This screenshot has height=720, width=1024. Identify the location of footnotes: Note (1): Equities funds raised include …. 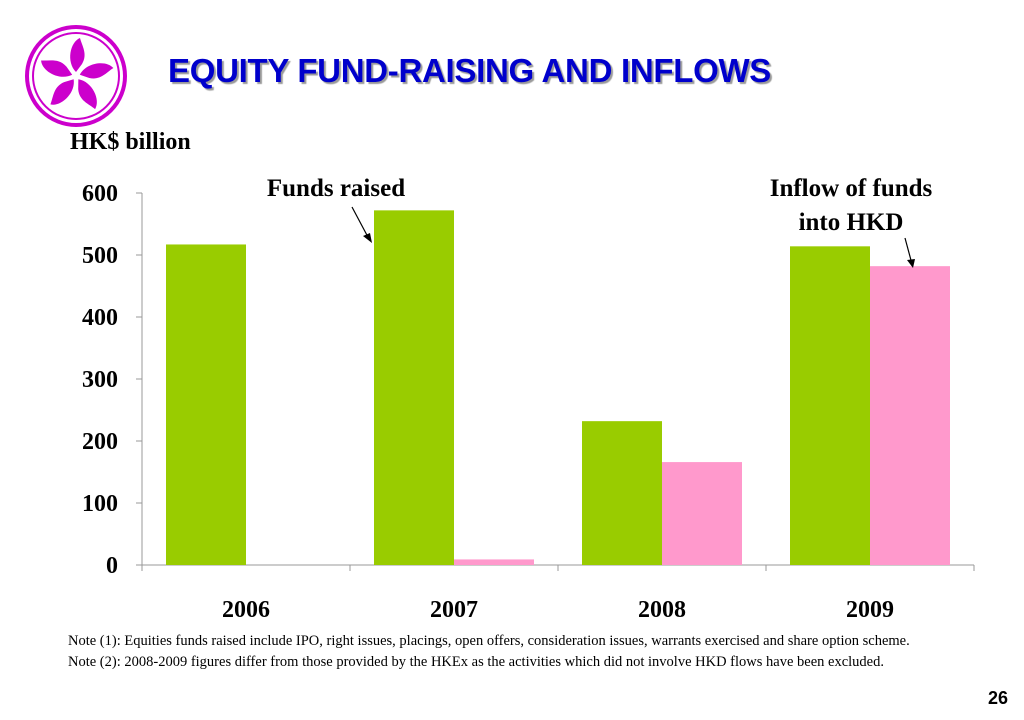
(518, 652).